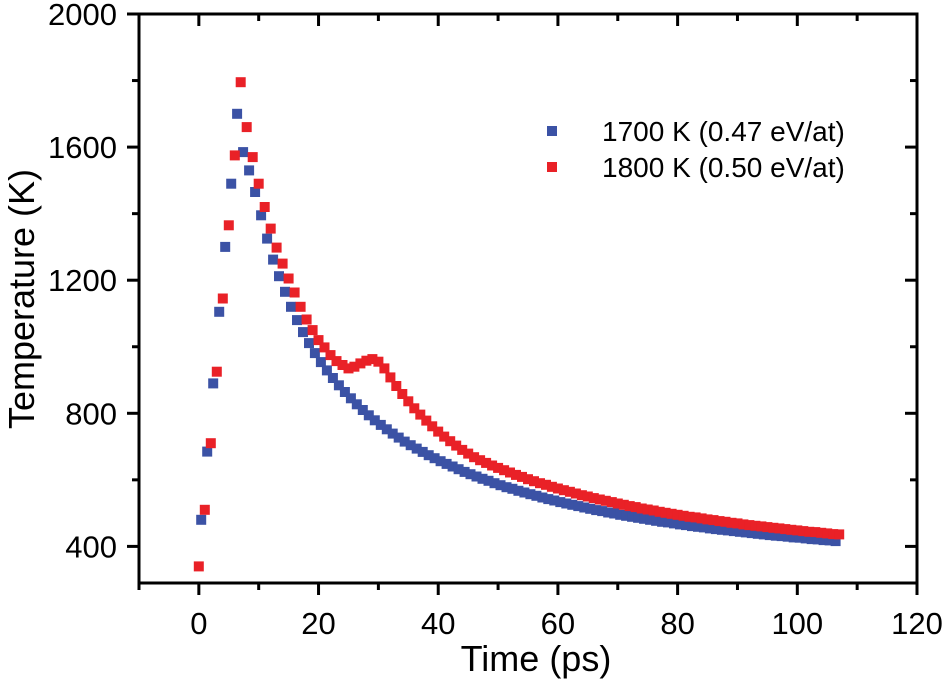  I want to click on x-tick-label: 100, so click(797, 623).